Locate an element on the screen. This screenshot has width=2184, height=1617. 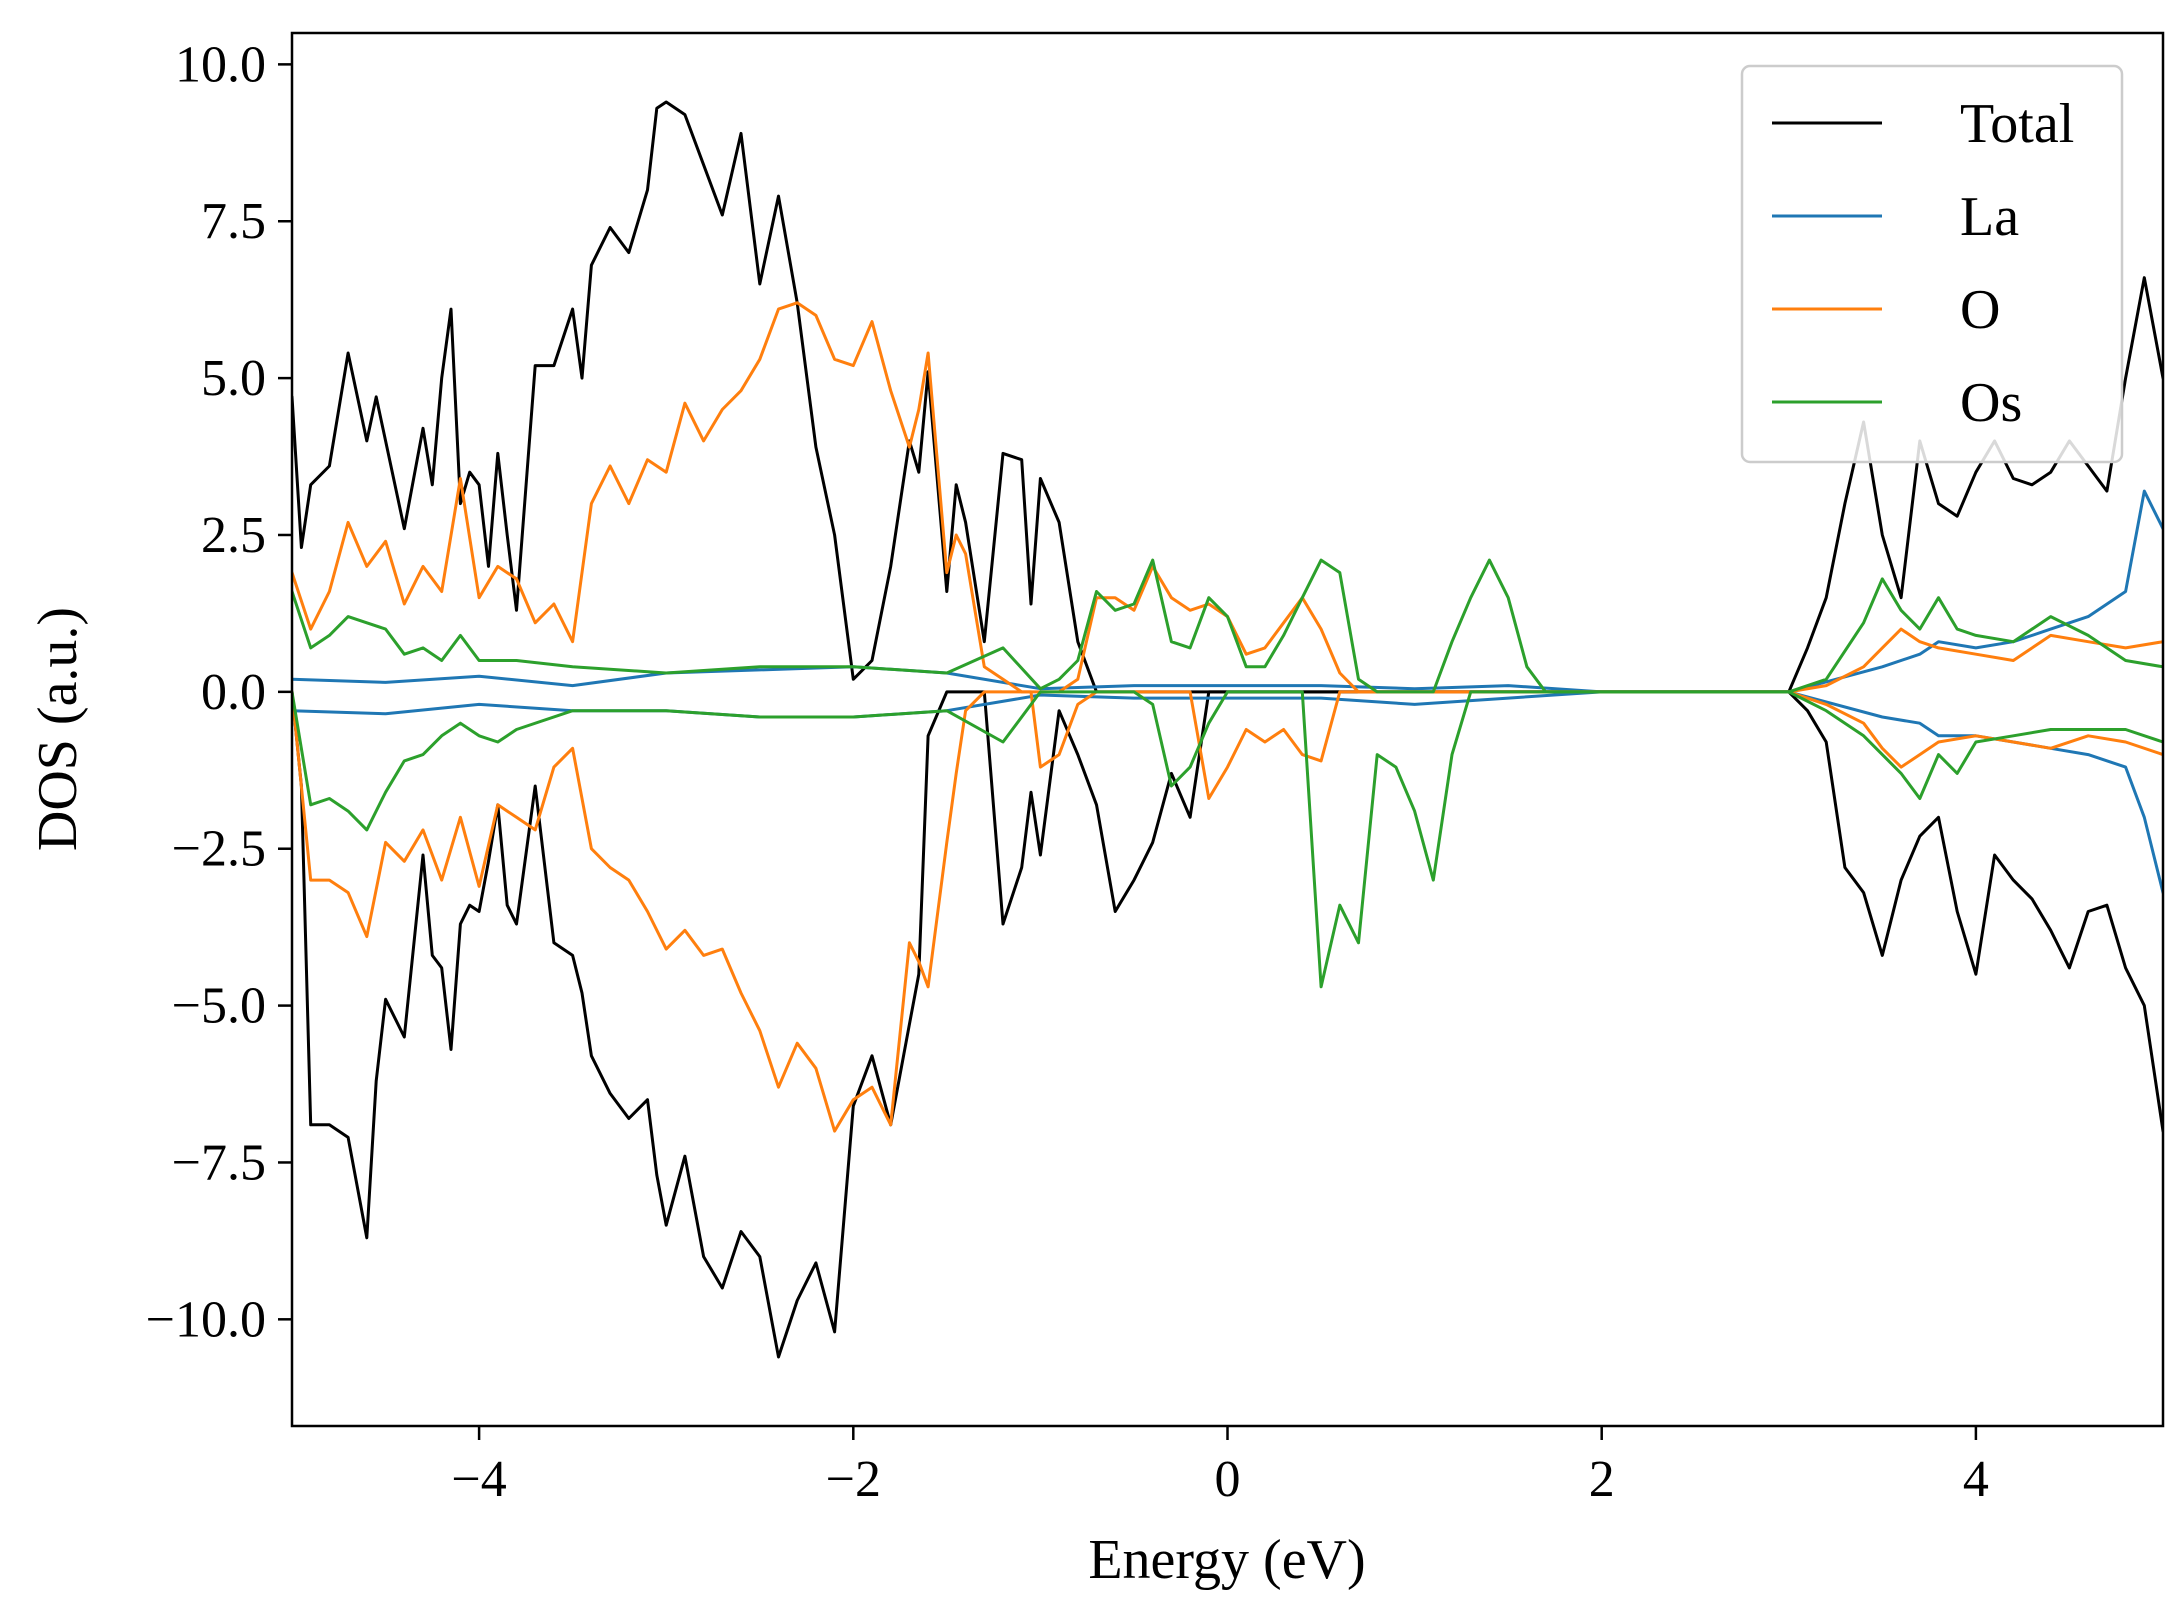
y-tick-label: 7.5 is located at coordinates (233, 221).